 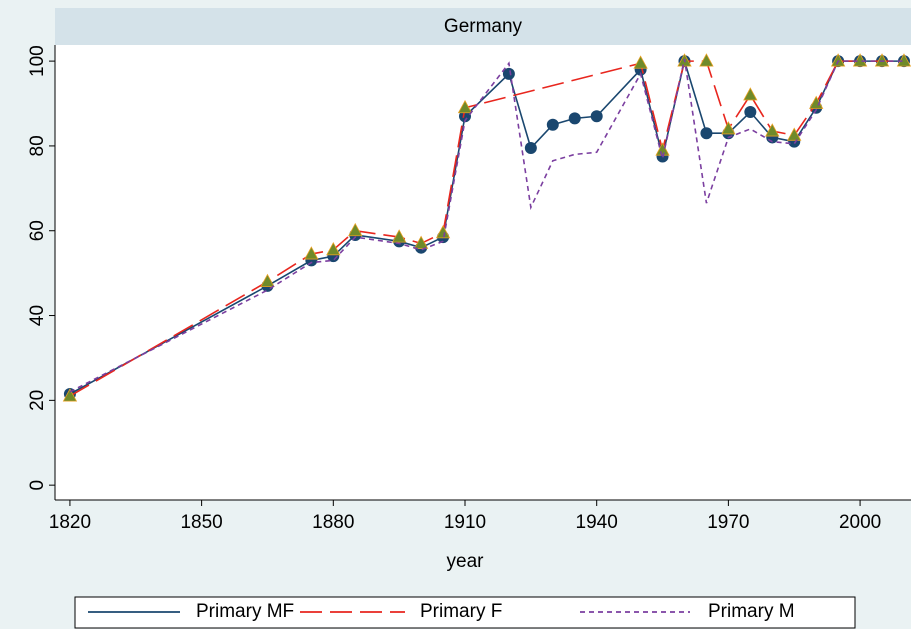 What do you see at coordinates (751, 611) in the screenshot?
I see `legend-label: Primary M` at bounding box center [751, 611].